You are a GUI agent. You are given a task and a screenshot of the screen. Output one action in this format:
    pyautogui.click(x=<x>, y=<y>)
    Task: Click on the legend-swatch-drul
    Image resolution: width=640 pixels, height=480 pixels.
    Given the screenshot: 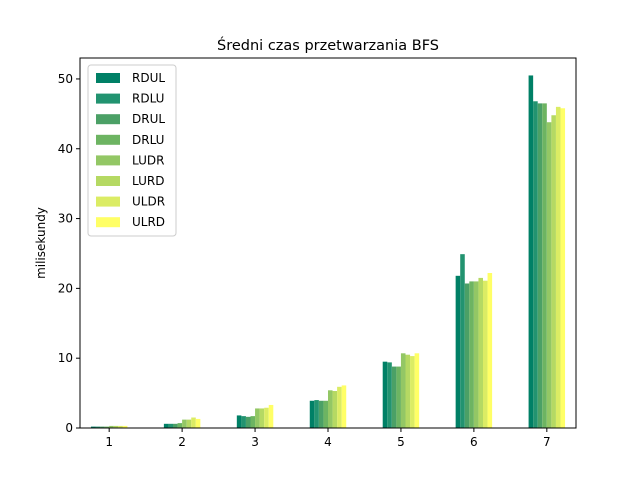 What is the action you would take?
    pyautogui.click(x=108, y=119)
    